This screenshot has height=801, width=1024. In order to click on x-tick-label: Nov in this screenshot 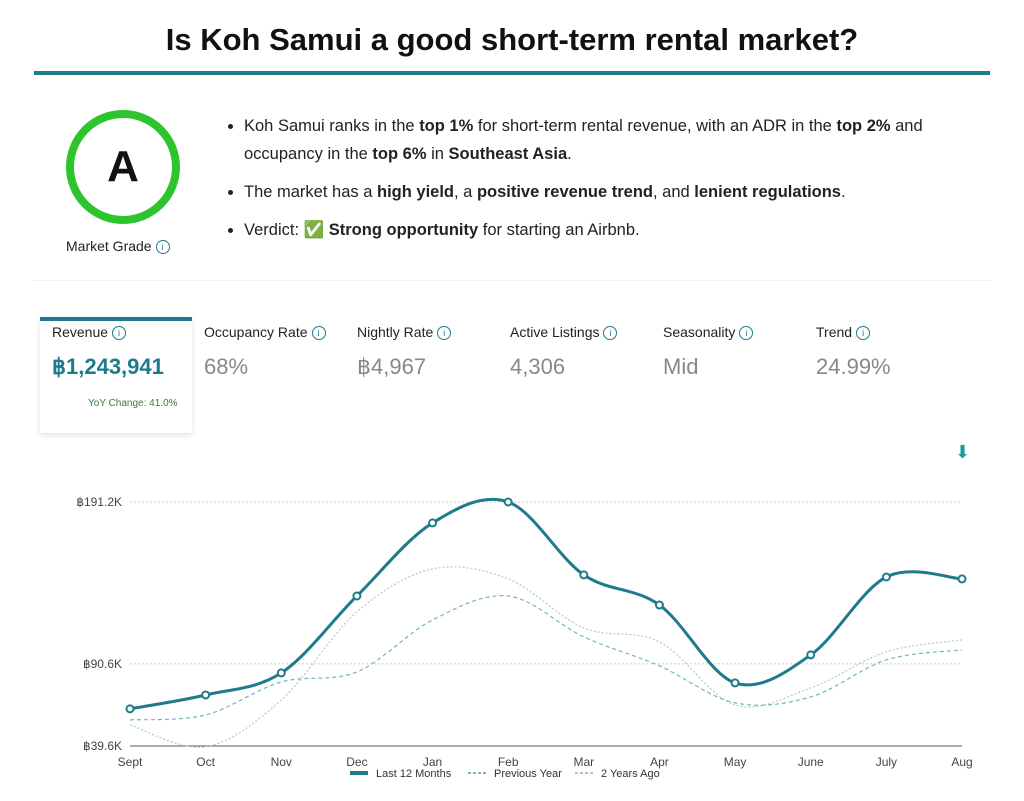, I will do `click(281, 762)`.